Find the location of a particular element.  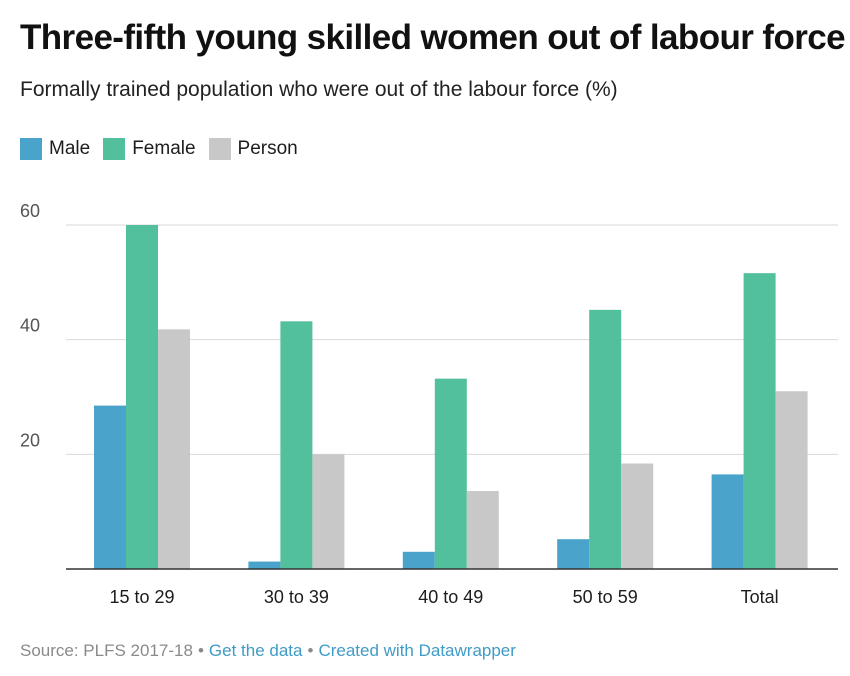

y-tick-label: 40 is located at coordinates (30, 326).